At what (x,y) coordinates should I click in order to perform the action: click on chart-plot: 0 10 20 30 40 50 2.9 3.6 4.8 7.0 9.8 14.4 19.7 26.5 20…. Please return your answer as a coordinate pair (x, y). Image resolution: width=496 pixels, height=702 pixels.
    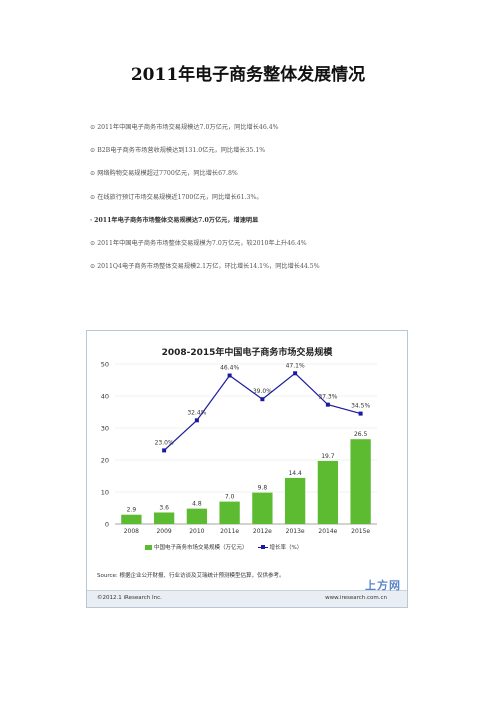
    Looking at the image, I should click on (239, 448).